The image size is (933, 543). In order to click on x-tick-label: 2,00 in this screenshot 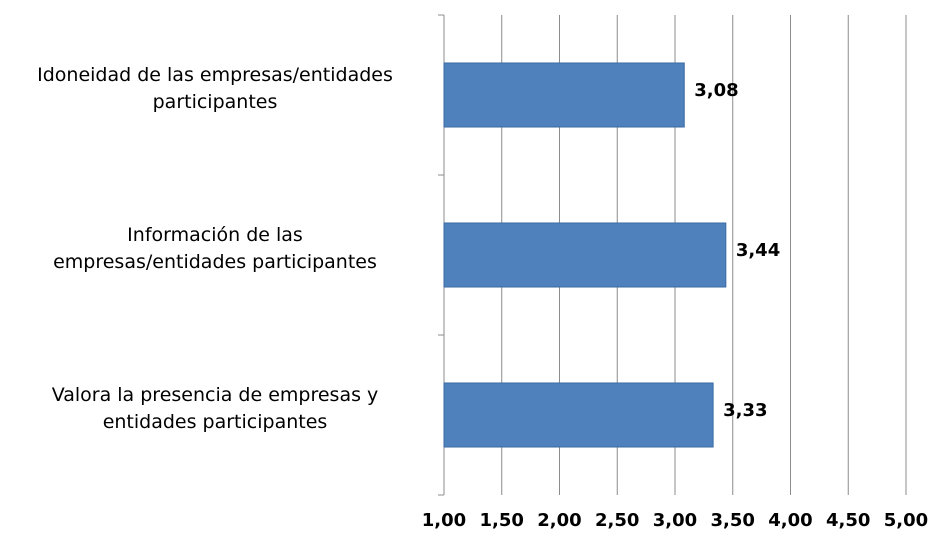, I will do `click(559, 520)`.